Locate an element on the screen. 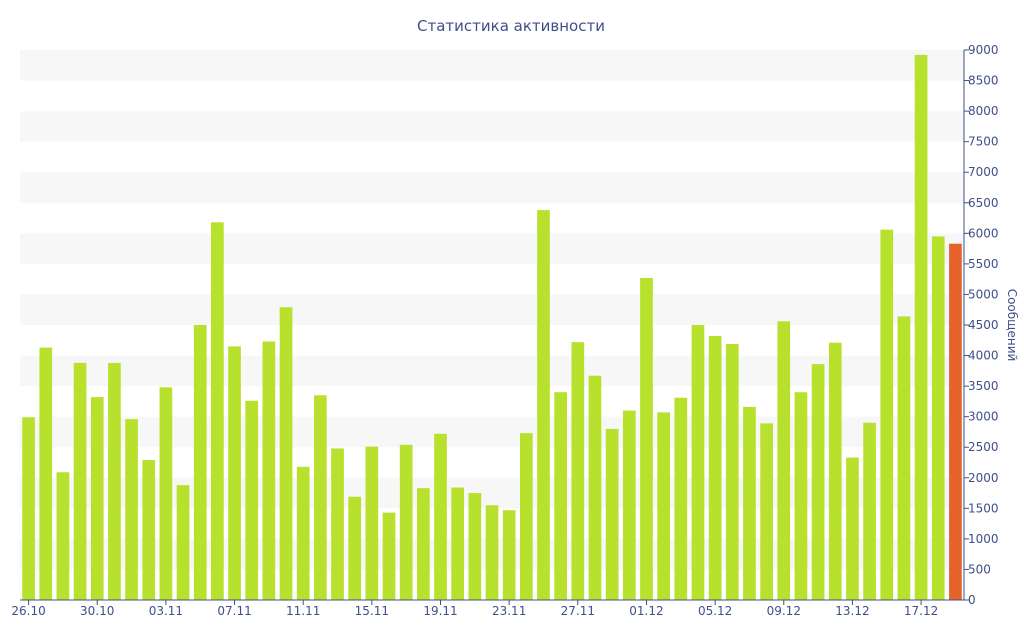  y-tick-label: 1000 is located at coordinates (983, 539).